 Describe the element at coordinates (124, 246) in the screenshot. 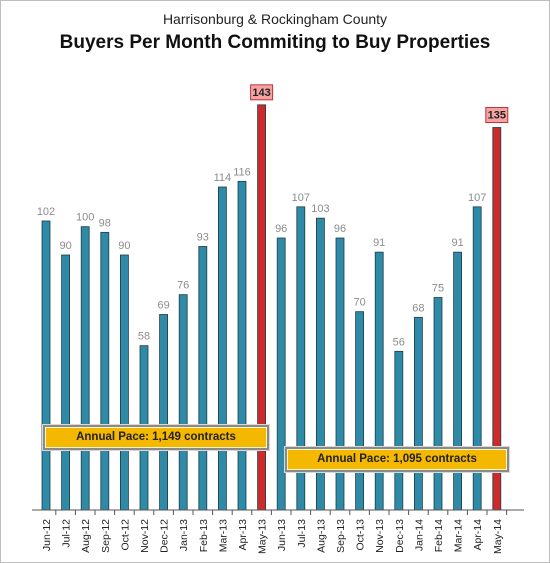

I see `value-label-oct-12: 90` at that location.